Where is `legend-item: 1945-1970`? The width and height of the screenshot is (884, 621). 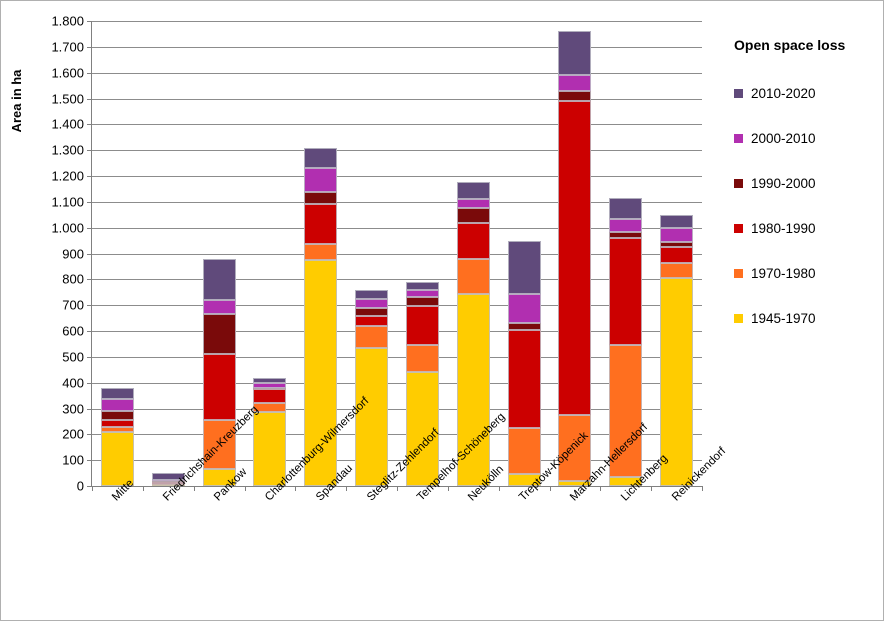
legend-item: 1945-1970 is located at coordinates (806, 318).